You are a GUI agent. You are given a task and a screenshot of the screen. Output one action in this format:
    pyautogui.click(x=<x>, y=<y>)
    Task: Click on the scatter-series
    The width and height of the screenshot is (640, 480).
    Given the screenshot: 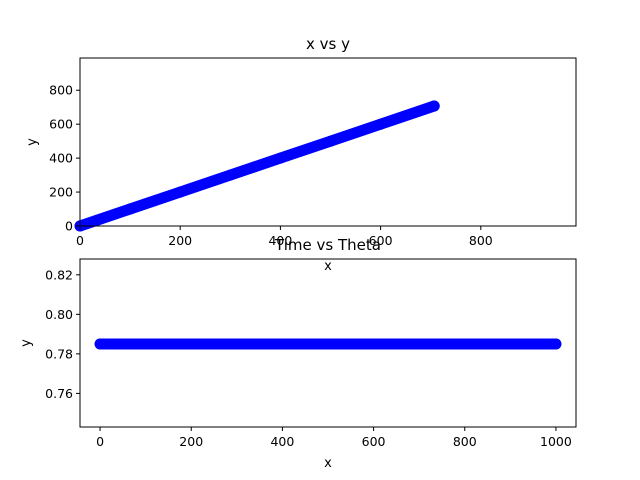 What is the action you would take?
    pyautogui.click(x=328, y=344)
    